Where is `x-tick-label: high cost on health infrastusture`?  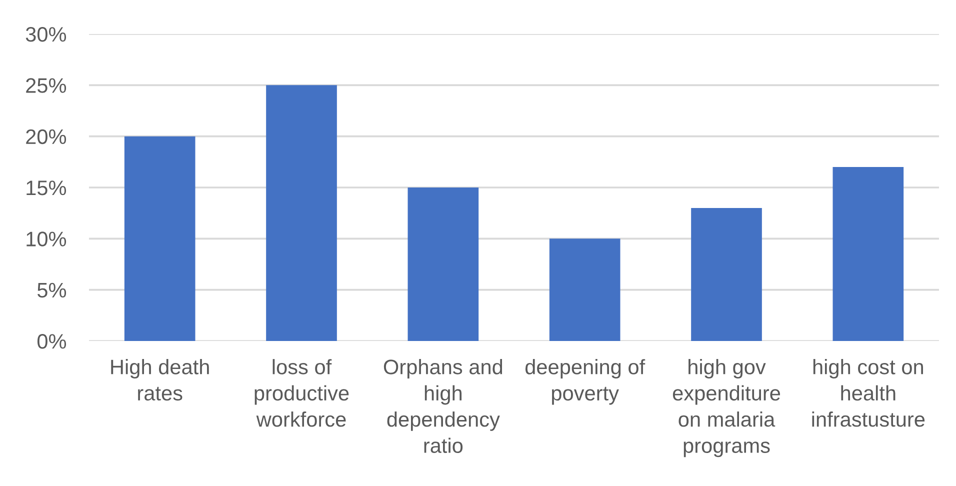 x-tick-label: high cost on health infrastusture is located at coordinates (868, 393).